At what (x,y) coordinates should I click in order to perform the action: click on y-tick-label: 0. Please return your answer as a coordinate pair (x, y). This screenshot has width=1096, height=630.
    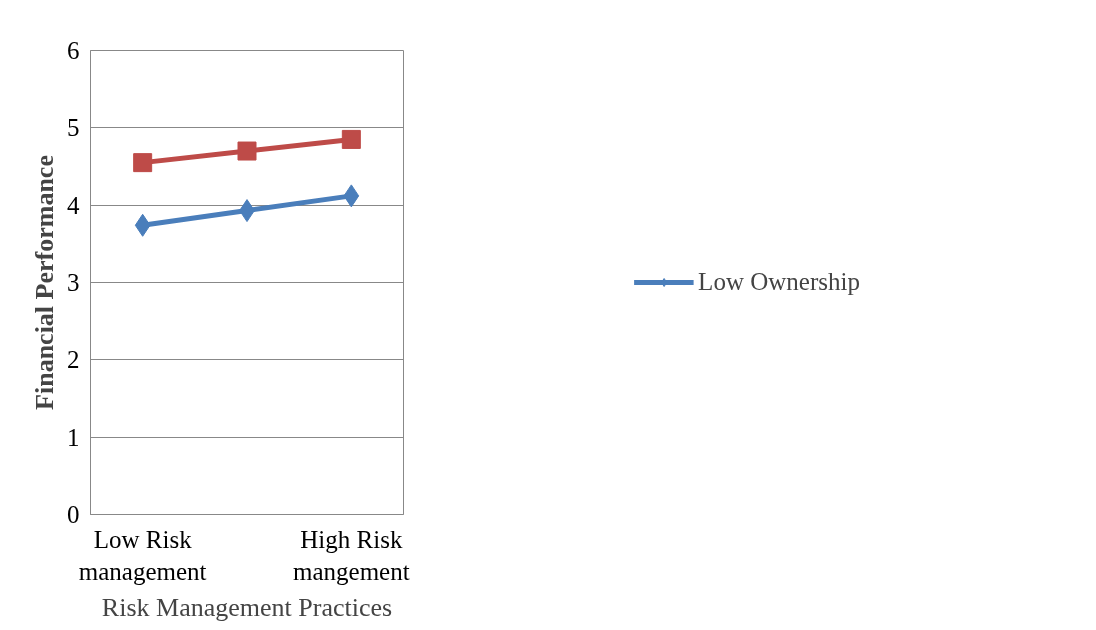
    Looking at the image, I should click on (73, 514).